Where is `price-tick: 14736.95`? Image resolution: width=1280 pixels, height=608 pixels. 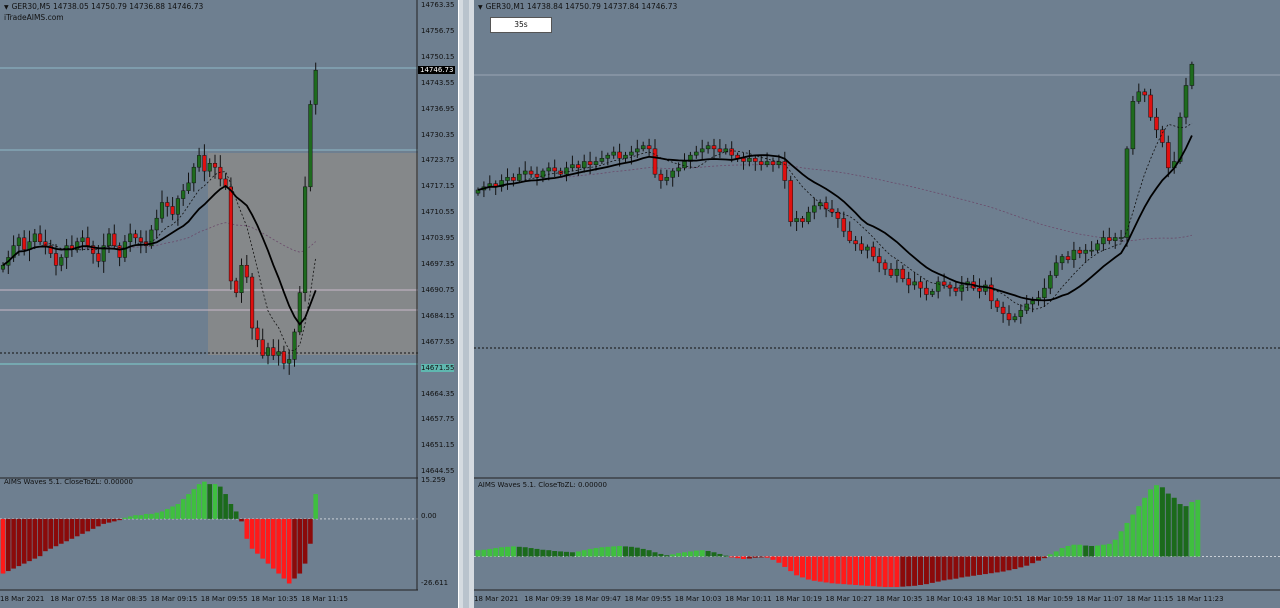
price-tick: 14736.95 is located at coordinates (438, 108).